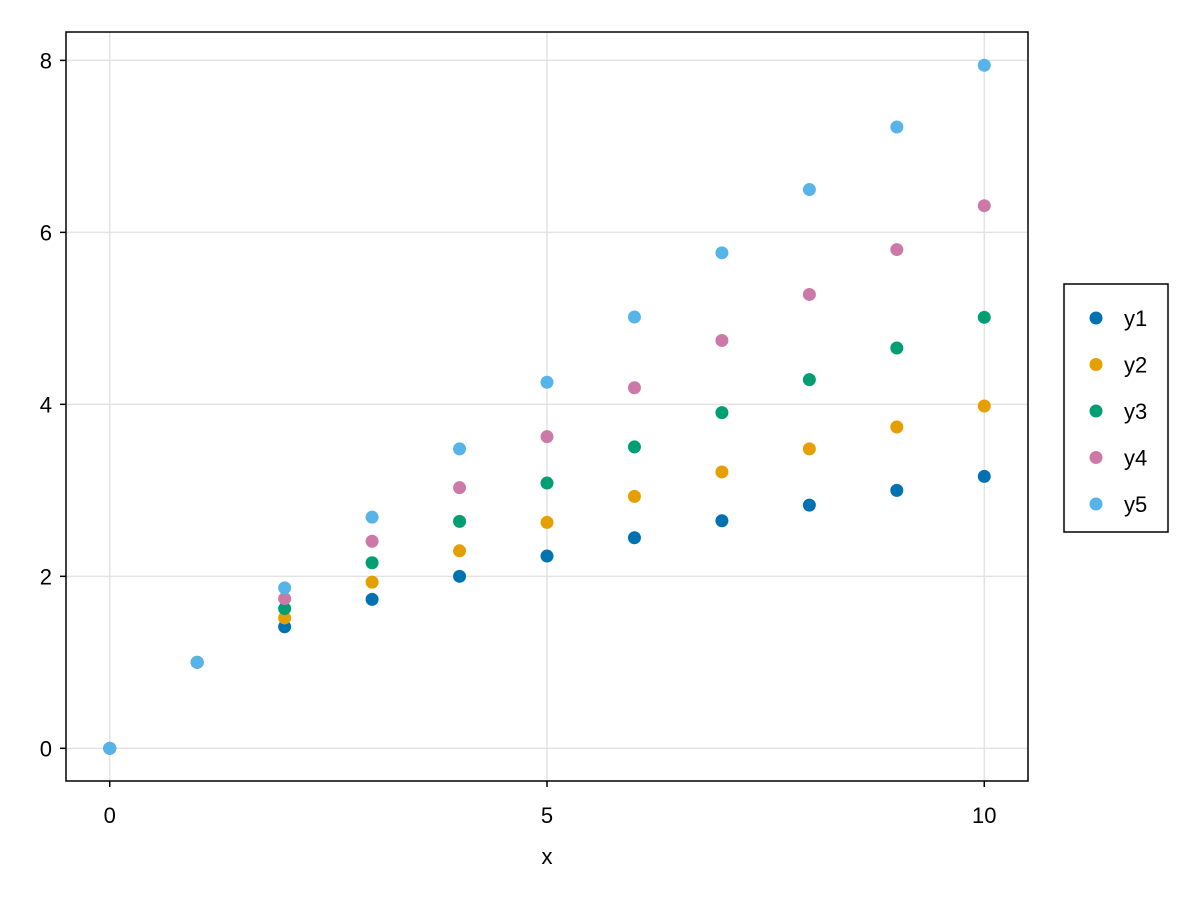 The width and height of the screenshot is (1200, 900). What do you see at coordinates (1135, 318) in the screenshot?
I see `legend-label-y1: y1` at bounding box center [1135, 318].